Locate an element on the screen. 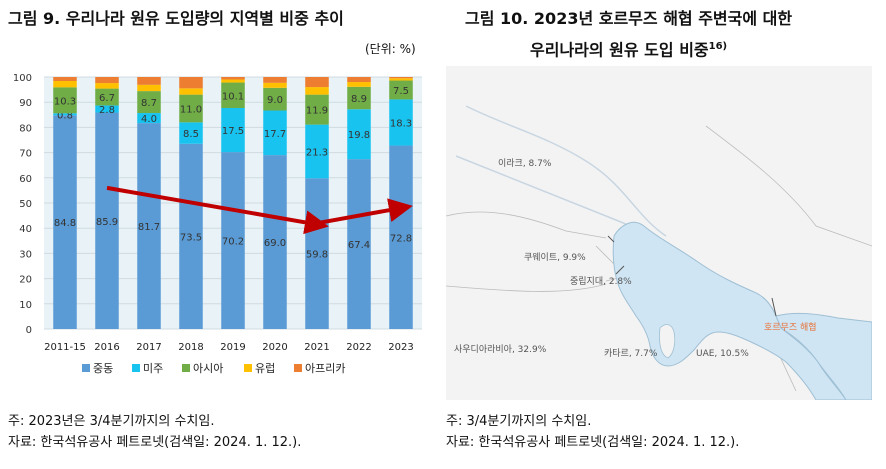  right-source: 자료: 한국석유공사 페트로넷(검색일: 2024. 1. 12.). is located at coordinates (593, 442).